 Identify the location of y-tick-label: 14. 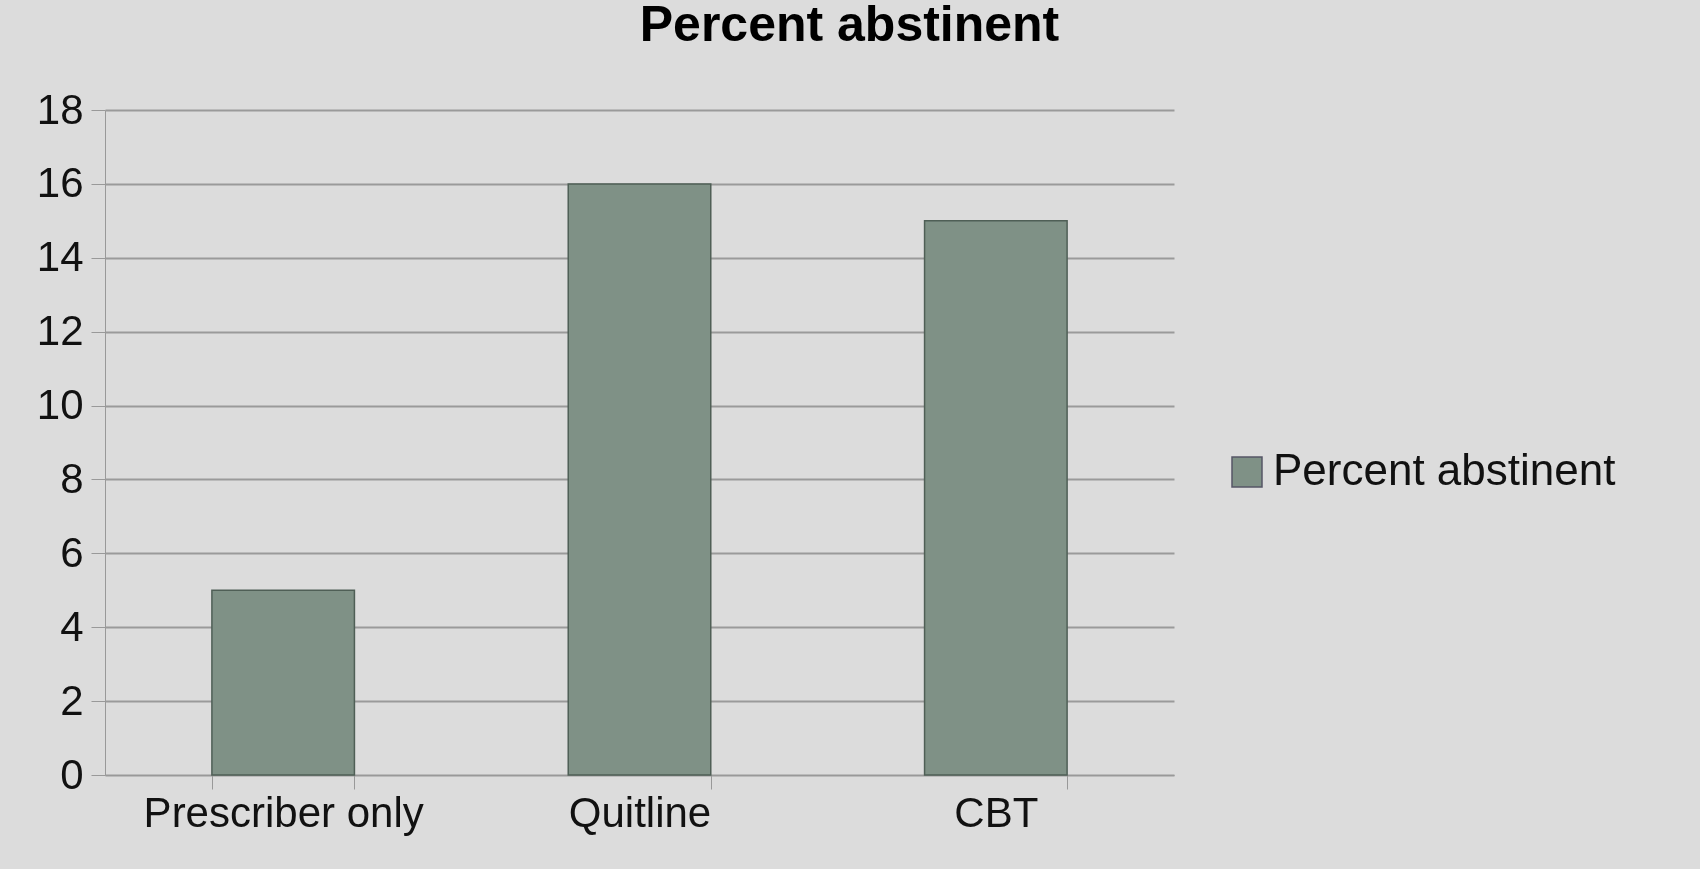
(60, 257).